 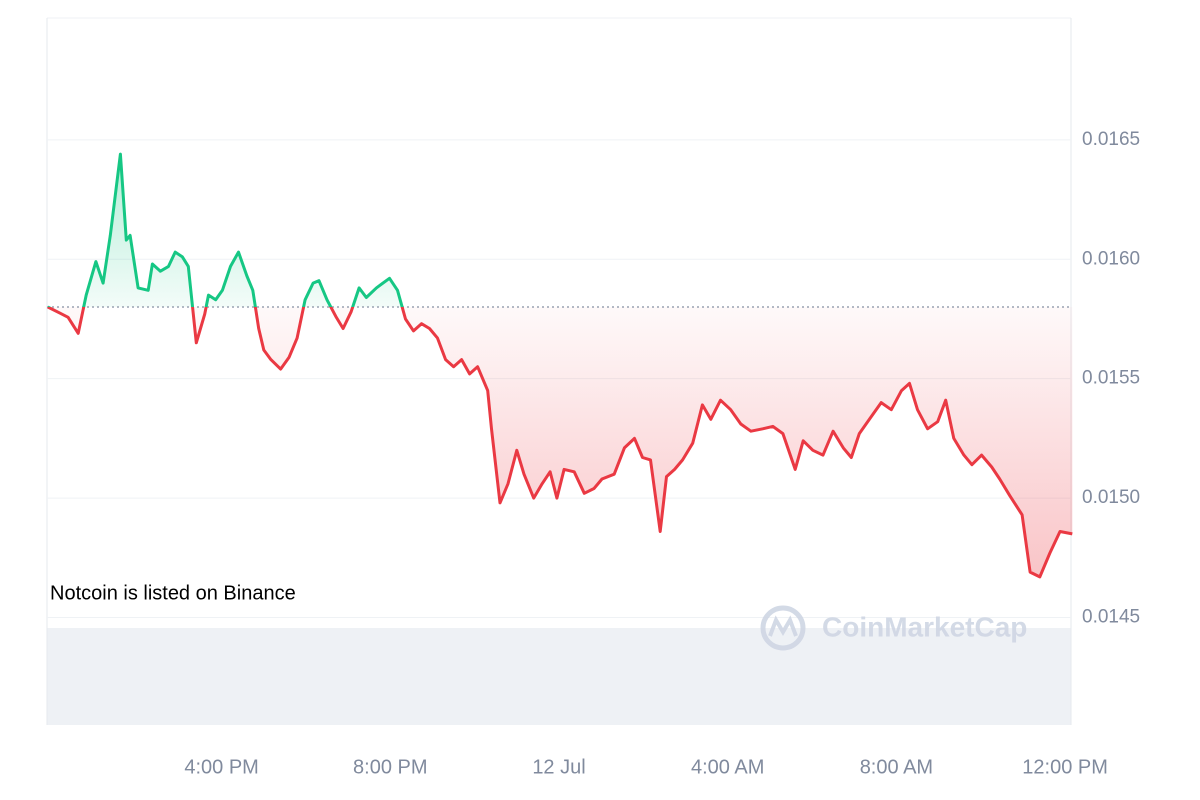 I want to click on watermark-text: CoinMarketCap, so click(x=924, y=626).